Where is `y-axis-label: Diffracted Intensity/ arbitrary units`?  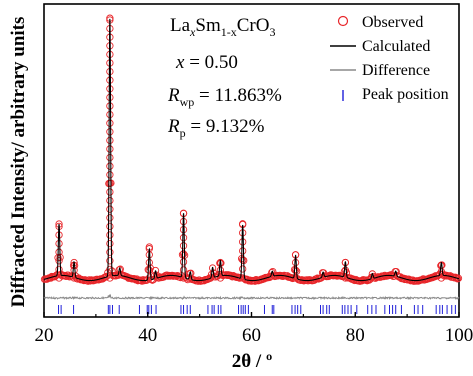 y-axis-label: Diffracted Intensity/ arbitrary units is located at coordinates (18, 162).